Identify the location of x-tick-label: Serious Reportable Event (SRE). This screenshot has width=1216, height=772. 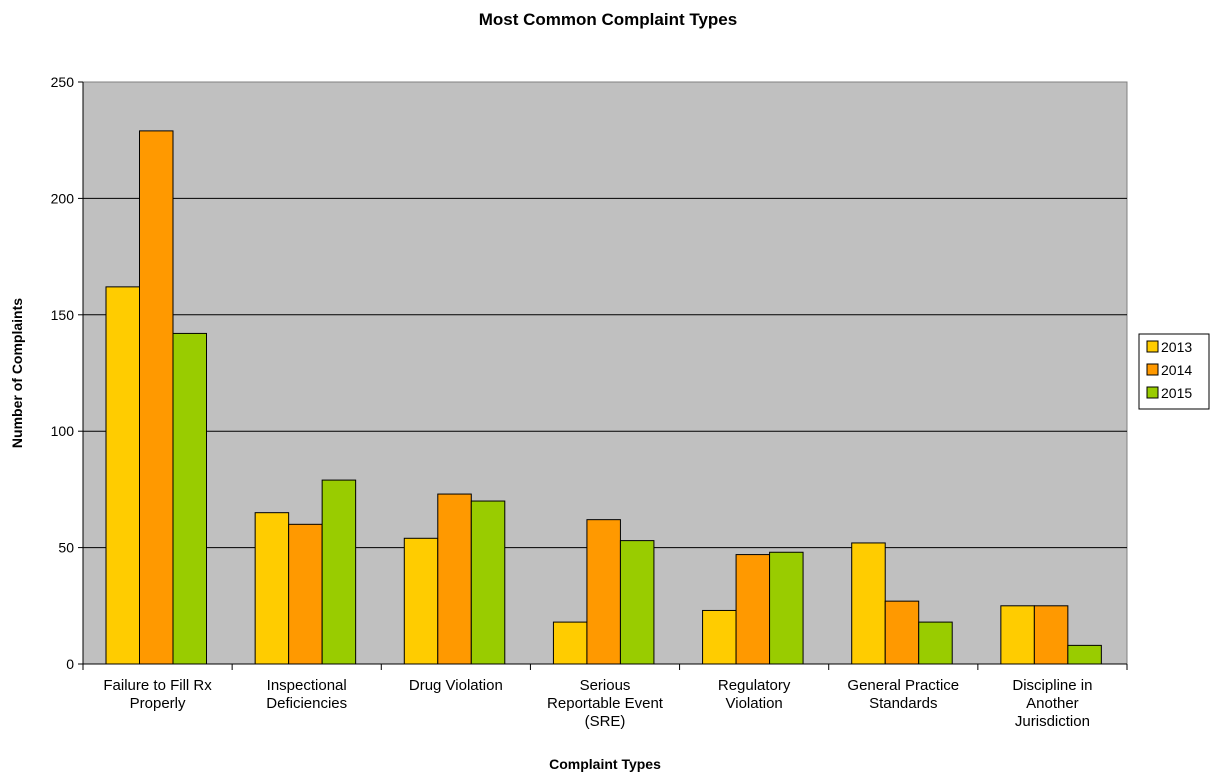
(605, 703).